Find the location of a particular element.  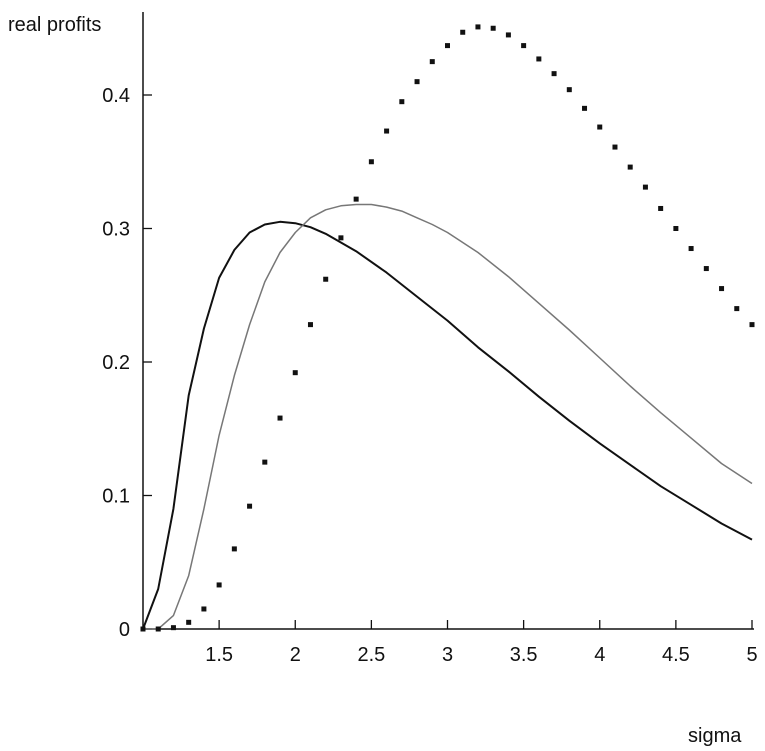

y-tick-label: 0 is located at coordinates (124, 630).